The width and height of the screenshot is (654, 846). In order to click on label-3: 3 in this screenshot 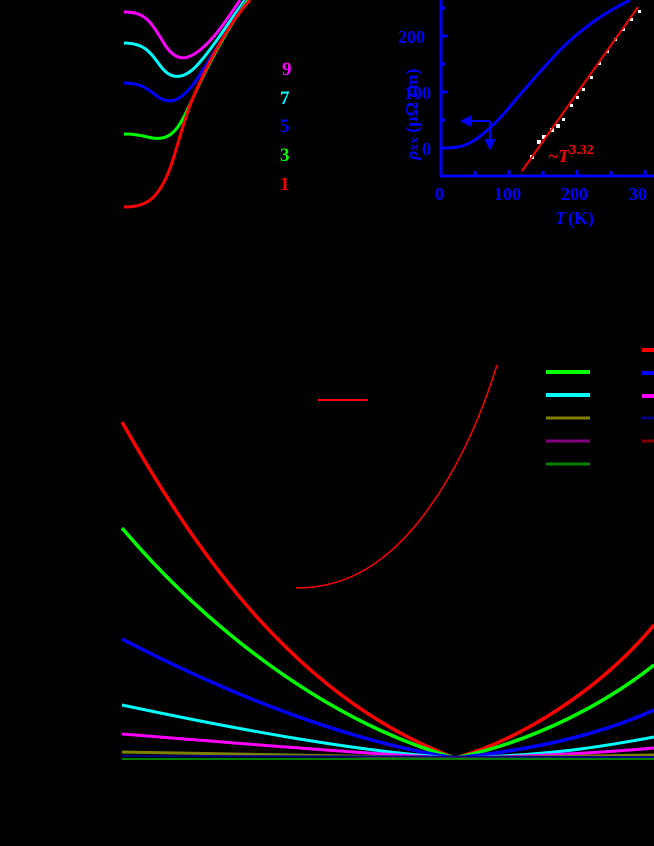, I will do `click(285, 155)`.